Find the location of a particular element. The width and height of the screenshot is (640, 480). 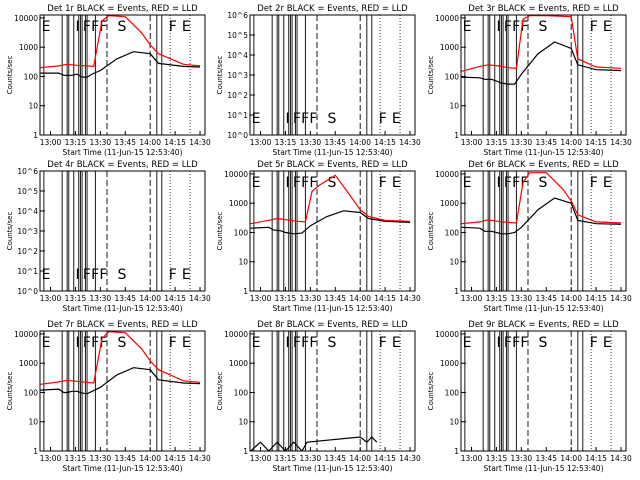

marker-s: S is located at coordinates (543, 343).